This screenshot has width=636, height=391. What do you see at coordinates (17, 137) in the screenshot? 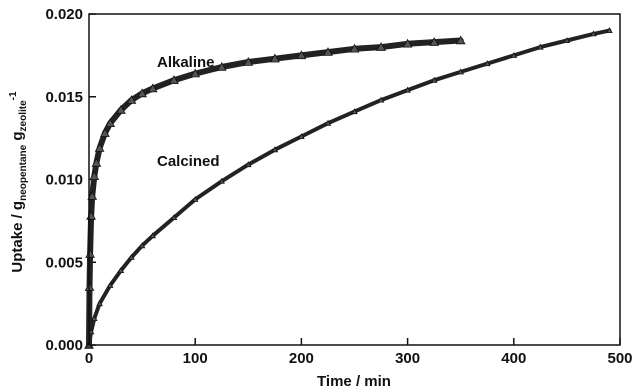
I see `y-axis-title-mid: g` at bounding box center [17, 137].